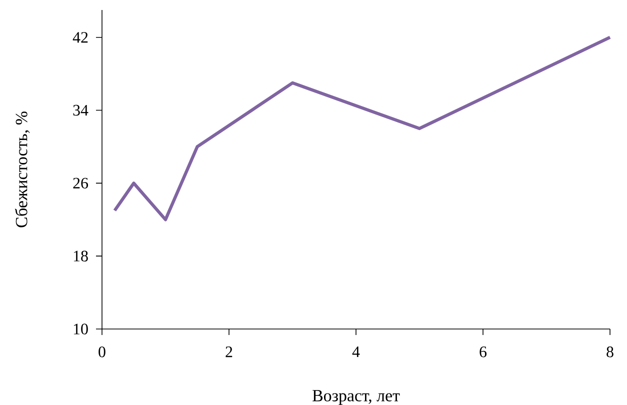 The width and height of the screenshot is (627, 405). Describe the element at coordinates (610, 352) in the screenshot. I see `x-tick-label: 8` at that location.